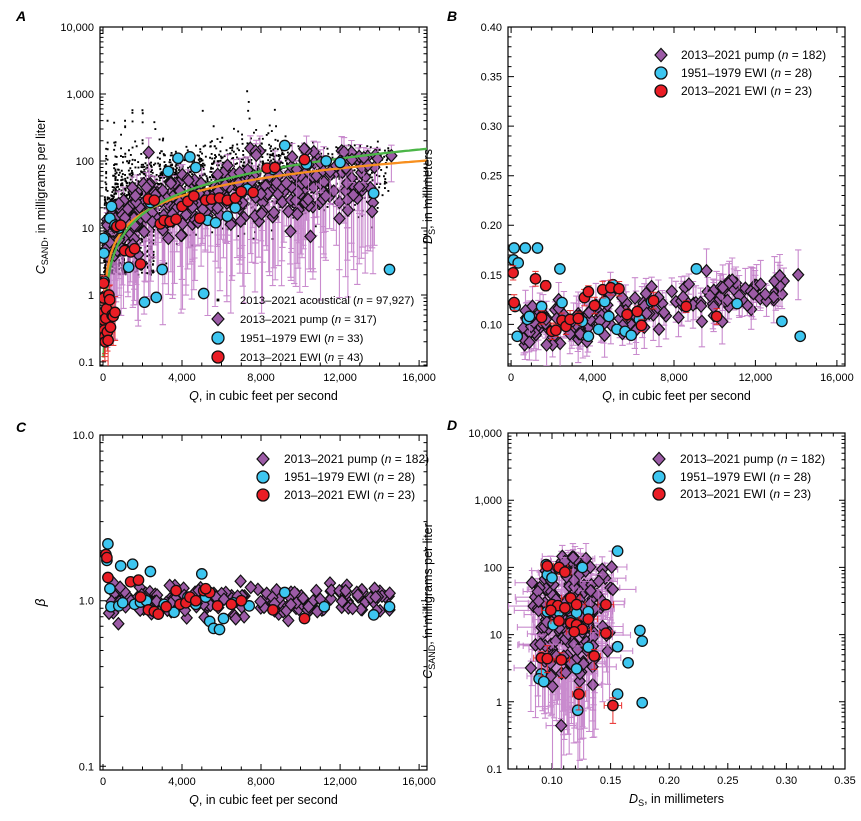  What do you see at coordinates (342, 601) in the screenshot?
I see `panel-c-pump-extra` at bounding box center [342, 601].